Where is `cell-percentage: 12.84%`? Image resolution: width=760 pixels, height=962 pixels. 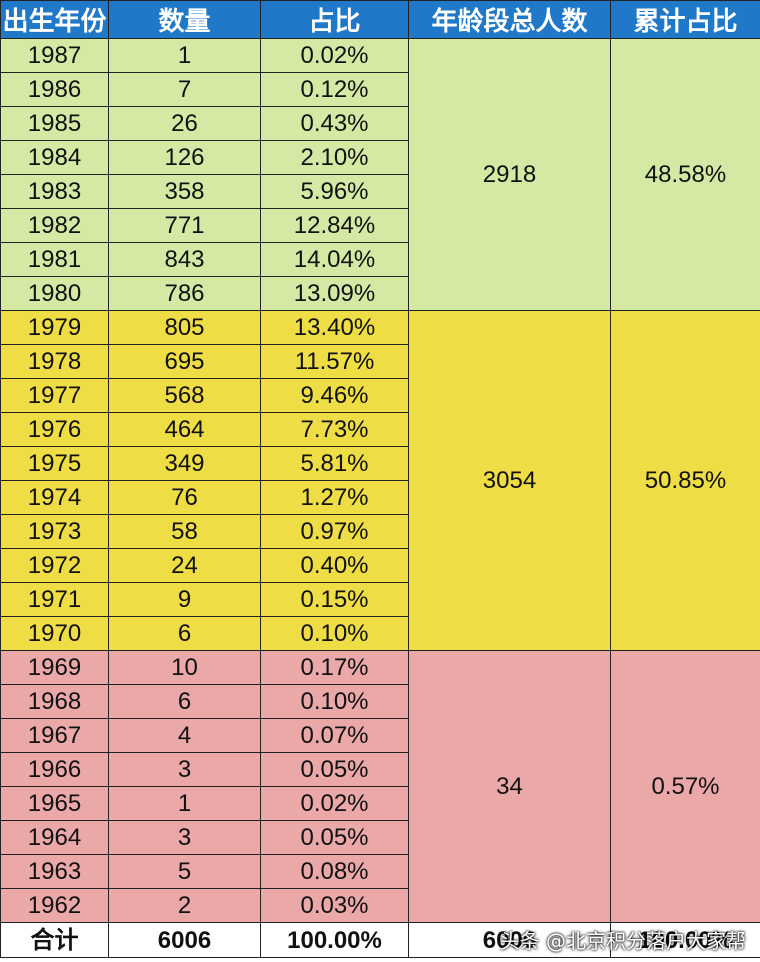 cell-percentage: 12.84% is located at coordinates (334, 225).